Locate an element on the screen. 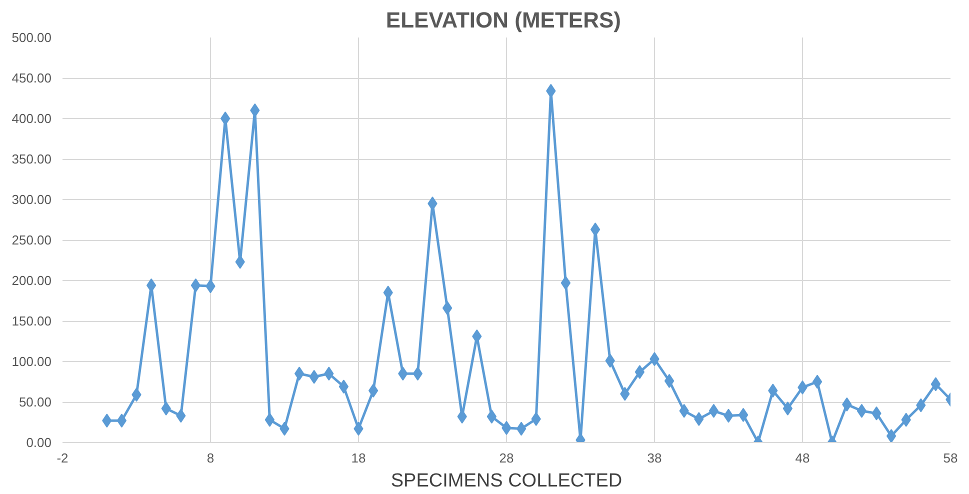 The height and width of the screenshot is (494, 969). x-tick-label: -2 is located at coordinates (62, 458).